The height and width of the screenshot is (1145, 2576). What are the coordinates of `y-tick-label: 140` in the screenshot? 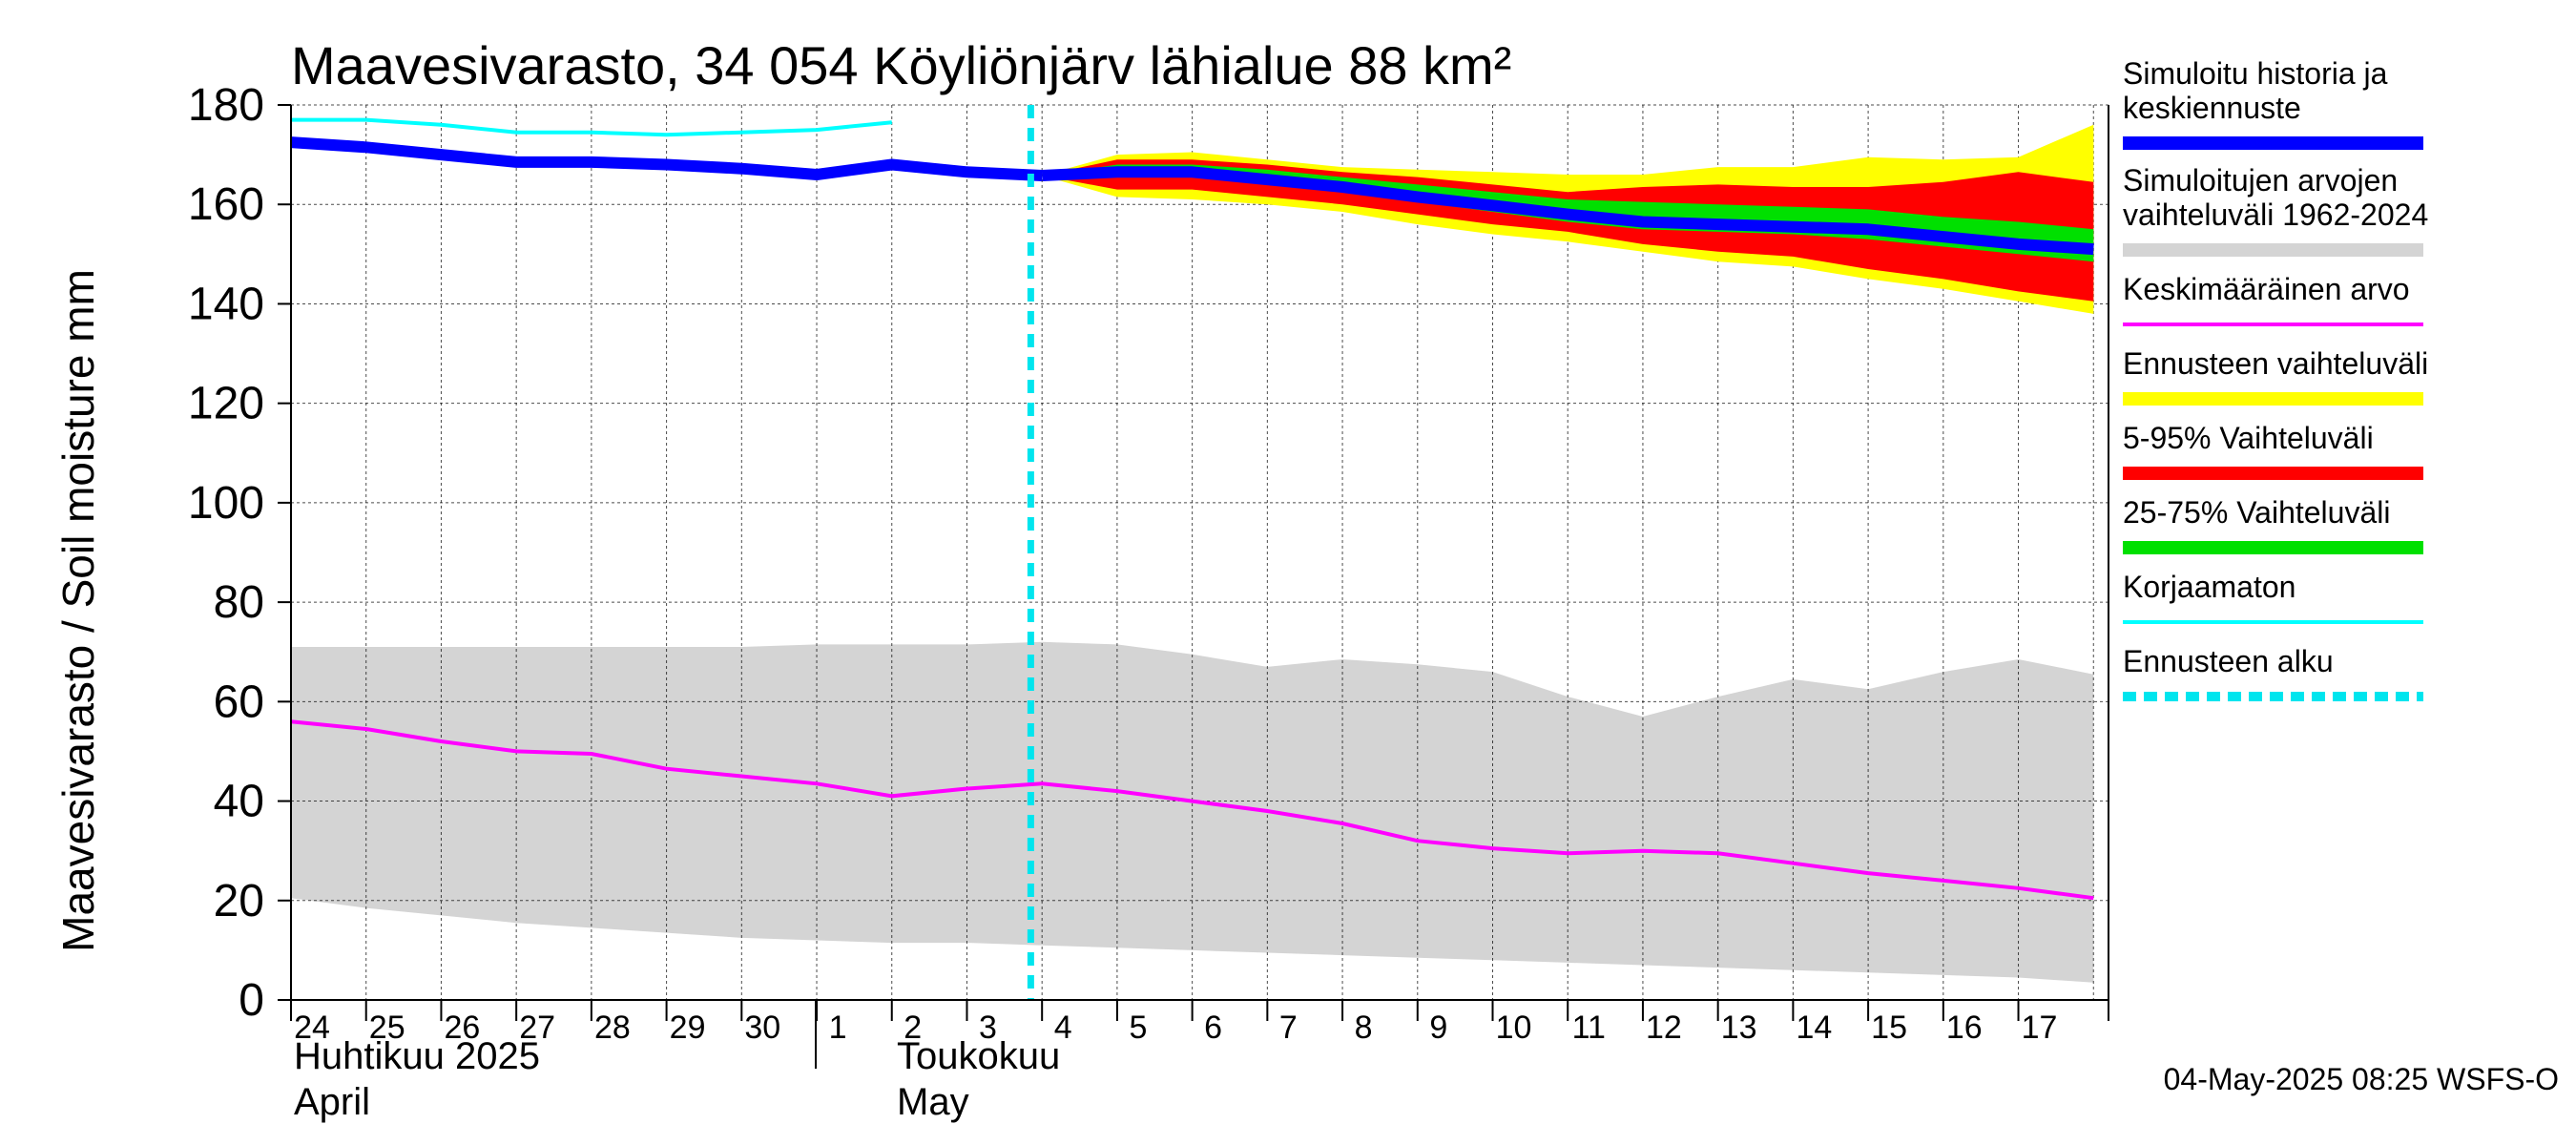 It's located at (226, 304).